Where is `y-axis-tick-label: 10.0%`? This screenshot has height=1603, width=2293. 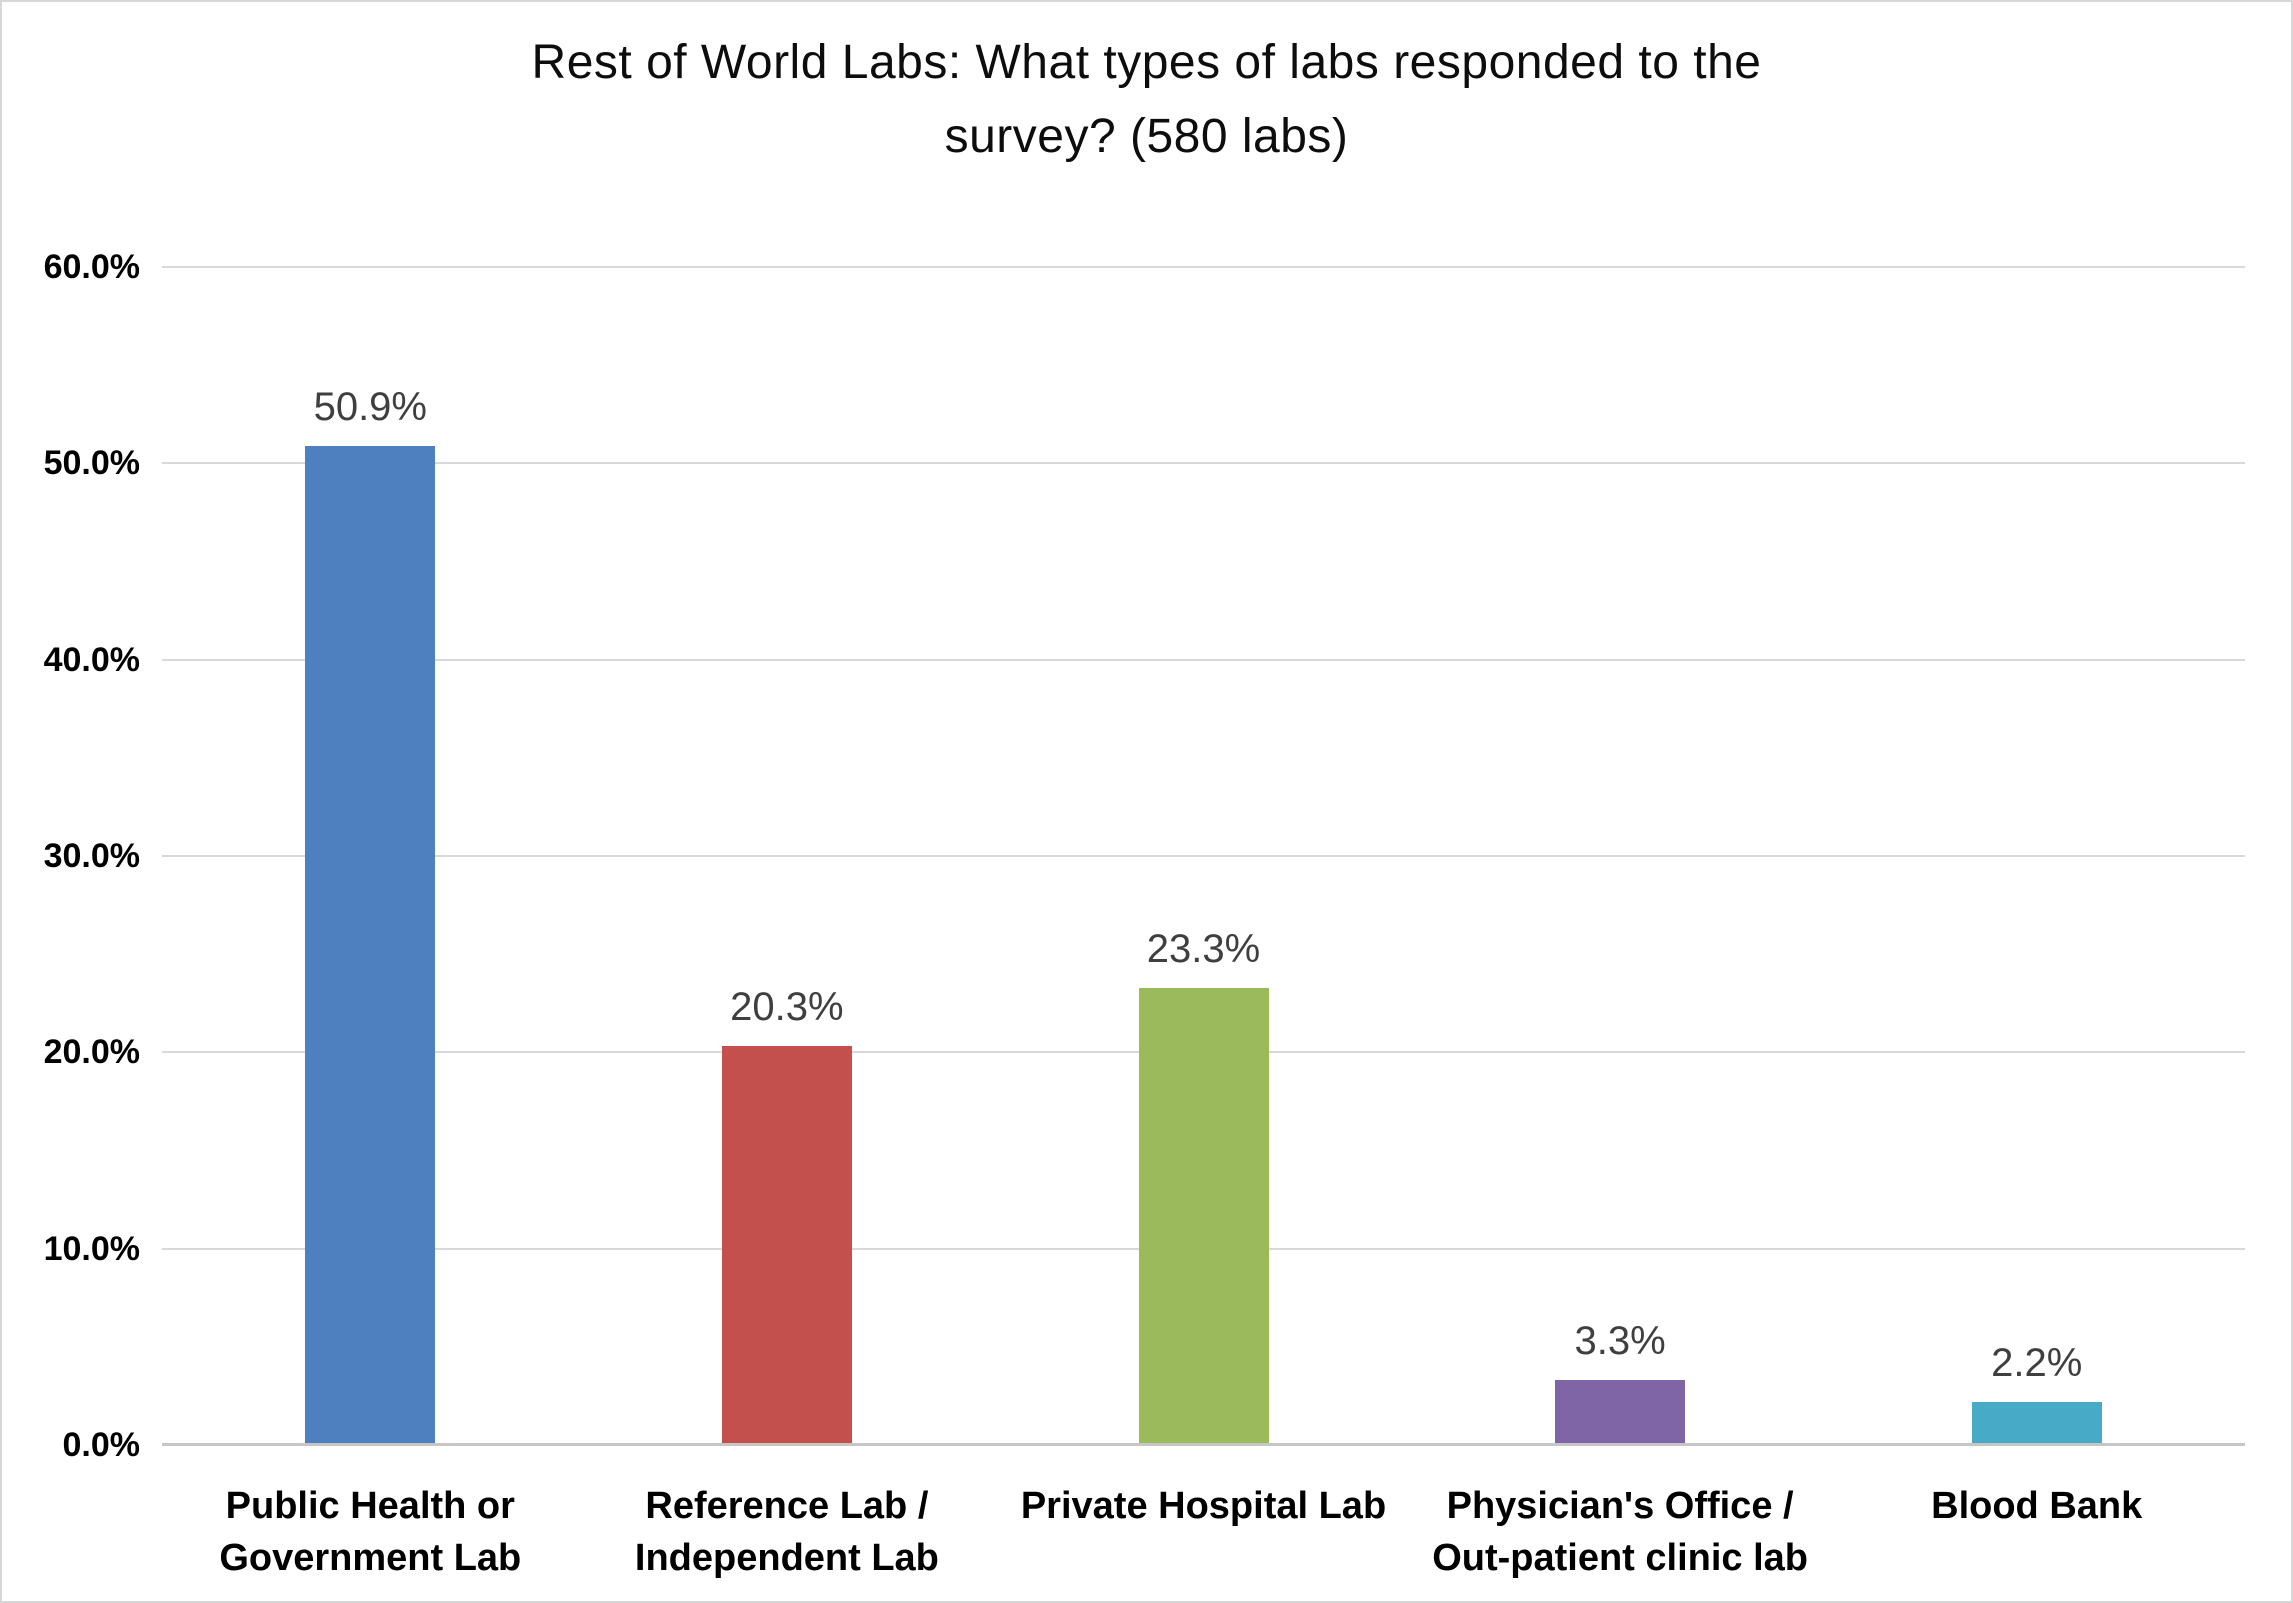 y-axis-tick-label: 10.0% is located at coordinates (91, 1248).